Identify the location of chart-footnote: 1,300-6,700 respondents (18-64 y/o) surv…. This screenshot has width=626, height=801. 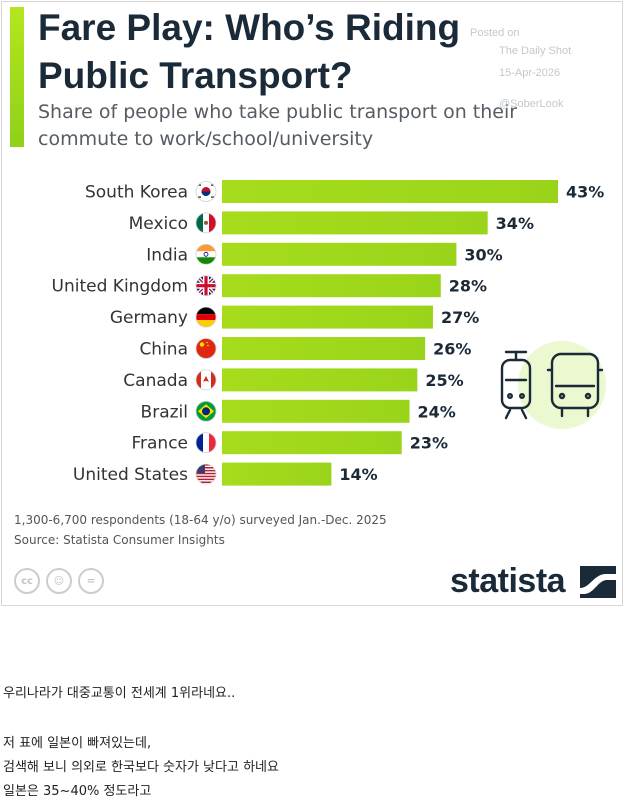
(200, 520).